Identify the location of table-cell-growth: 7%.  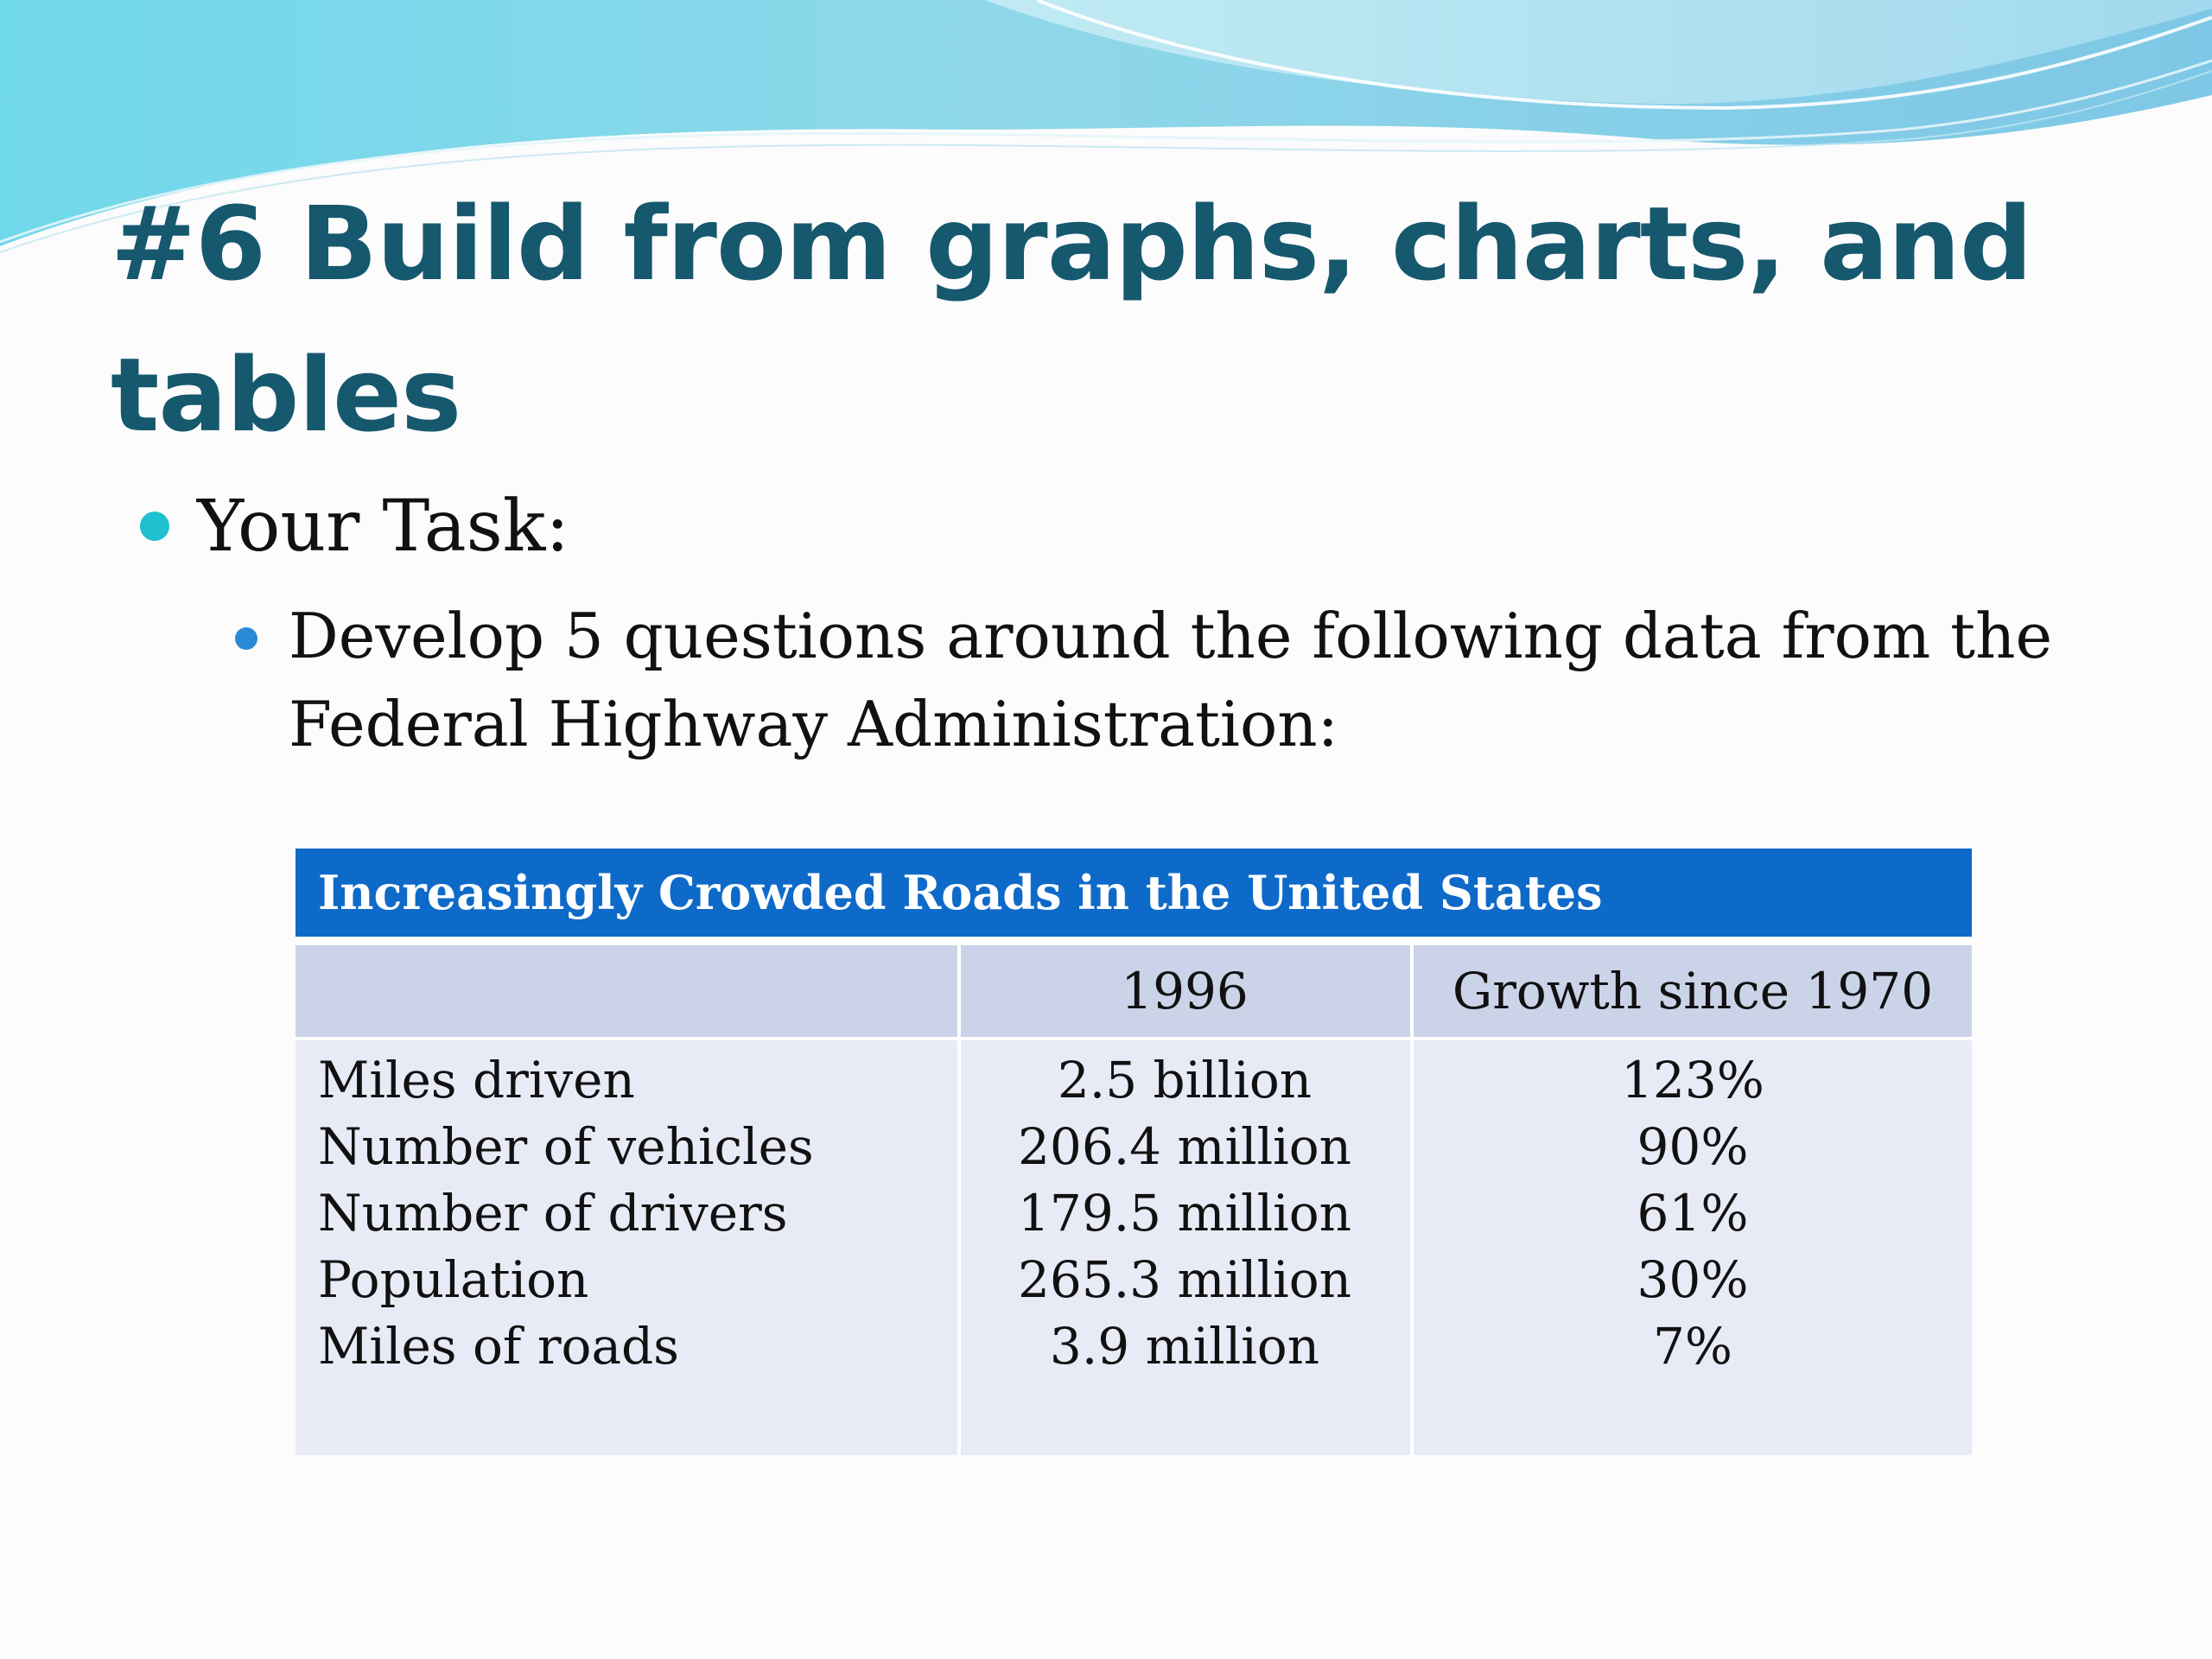
(1692, 1346).